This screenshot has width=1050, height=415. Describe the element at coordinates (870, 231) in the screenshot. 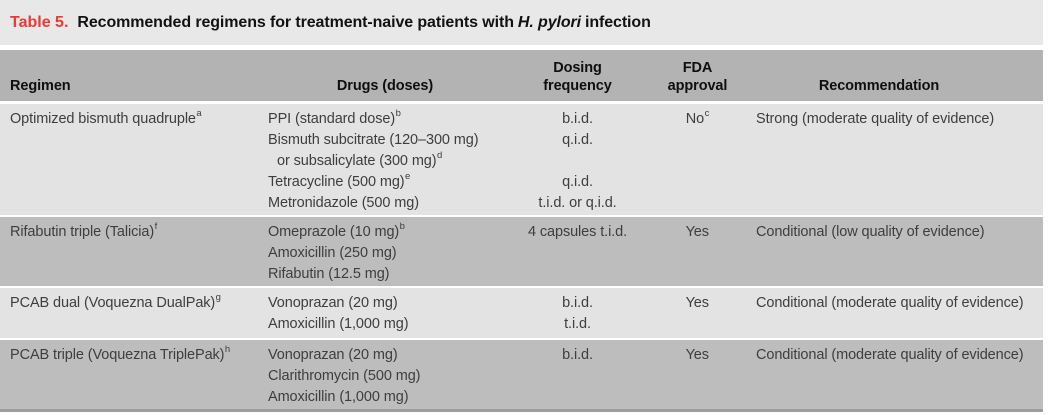

I see `recommendation-text: Conditional (low quality of evidence)` at that location.